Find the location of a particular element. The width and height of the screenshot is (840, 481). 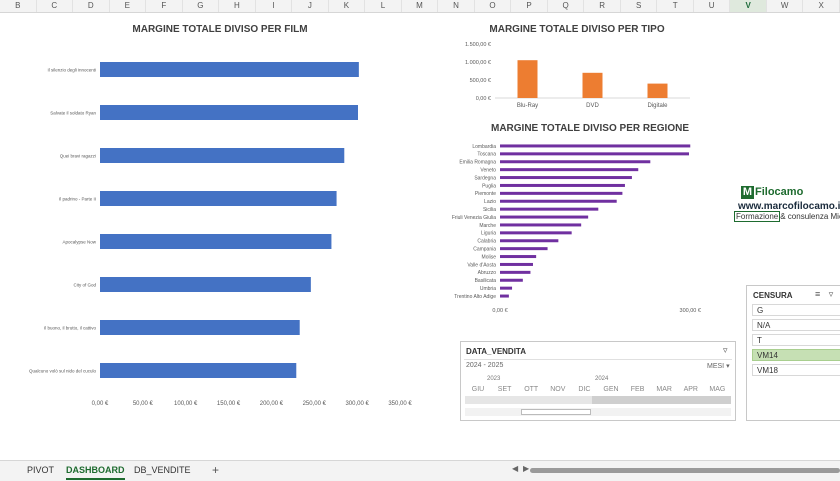

column-header-f: F is located at coordinates (164, 6).